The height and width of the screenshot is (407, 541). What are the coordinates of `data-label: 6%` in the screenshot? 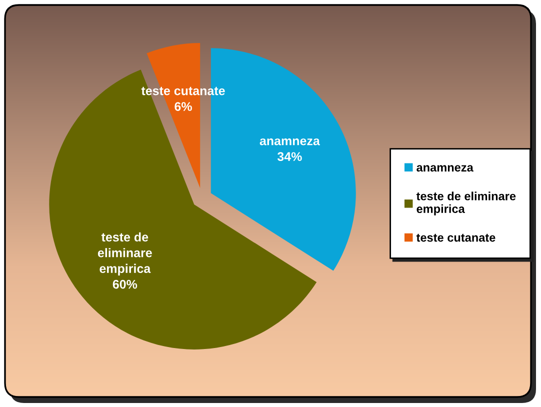 It's located at (183, 106).